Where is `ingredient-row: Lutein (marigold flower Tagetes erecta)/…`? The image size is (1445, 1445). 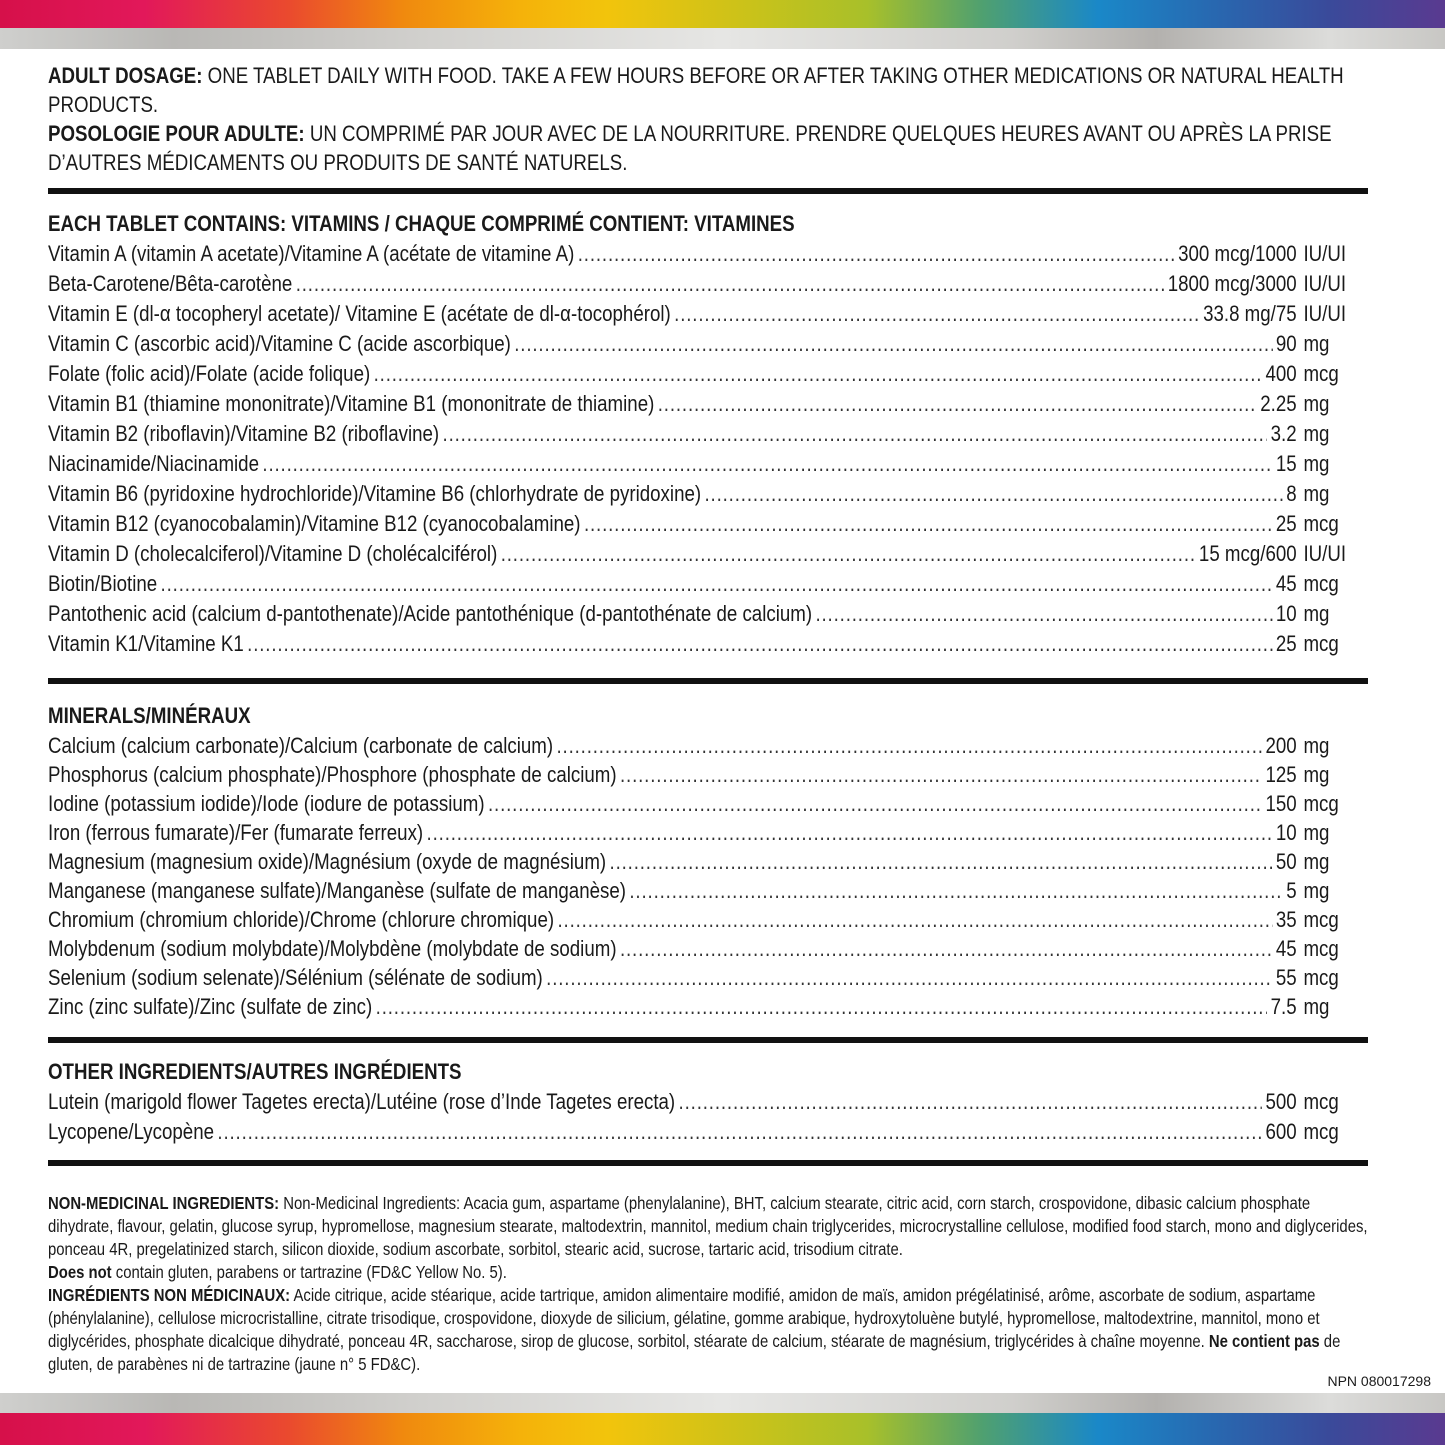
ingredient-row: Lutein (marigold flower Tagetes erecta)/… is located at coordinates (708, 1102).